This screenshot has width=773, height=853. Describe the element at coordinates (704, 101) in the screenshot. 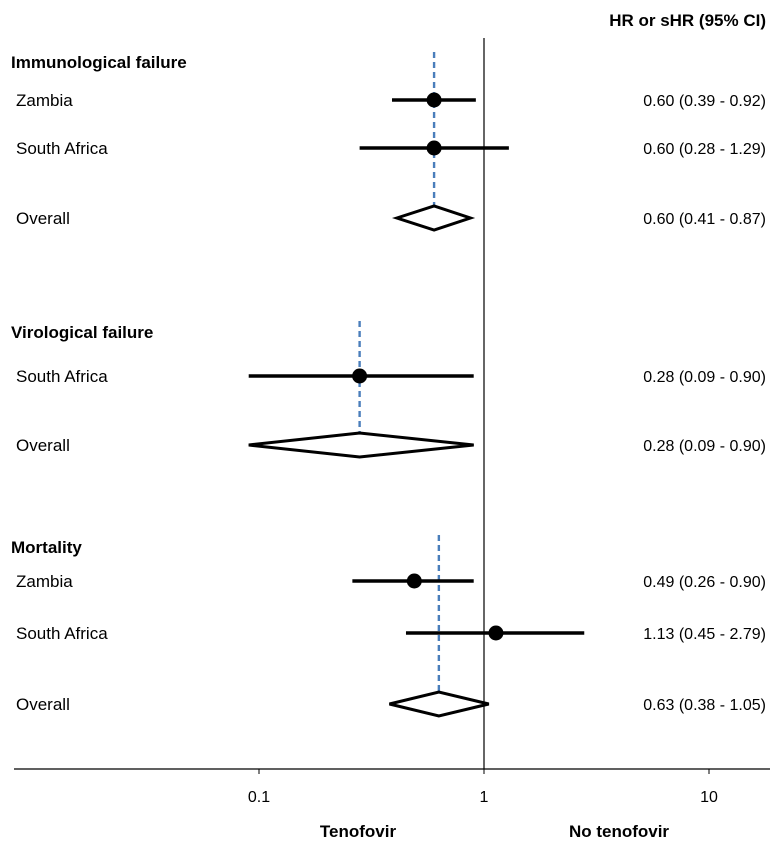

I see `estimate-ci-text: 0.60 (0.39 - 0.92)` at that location.